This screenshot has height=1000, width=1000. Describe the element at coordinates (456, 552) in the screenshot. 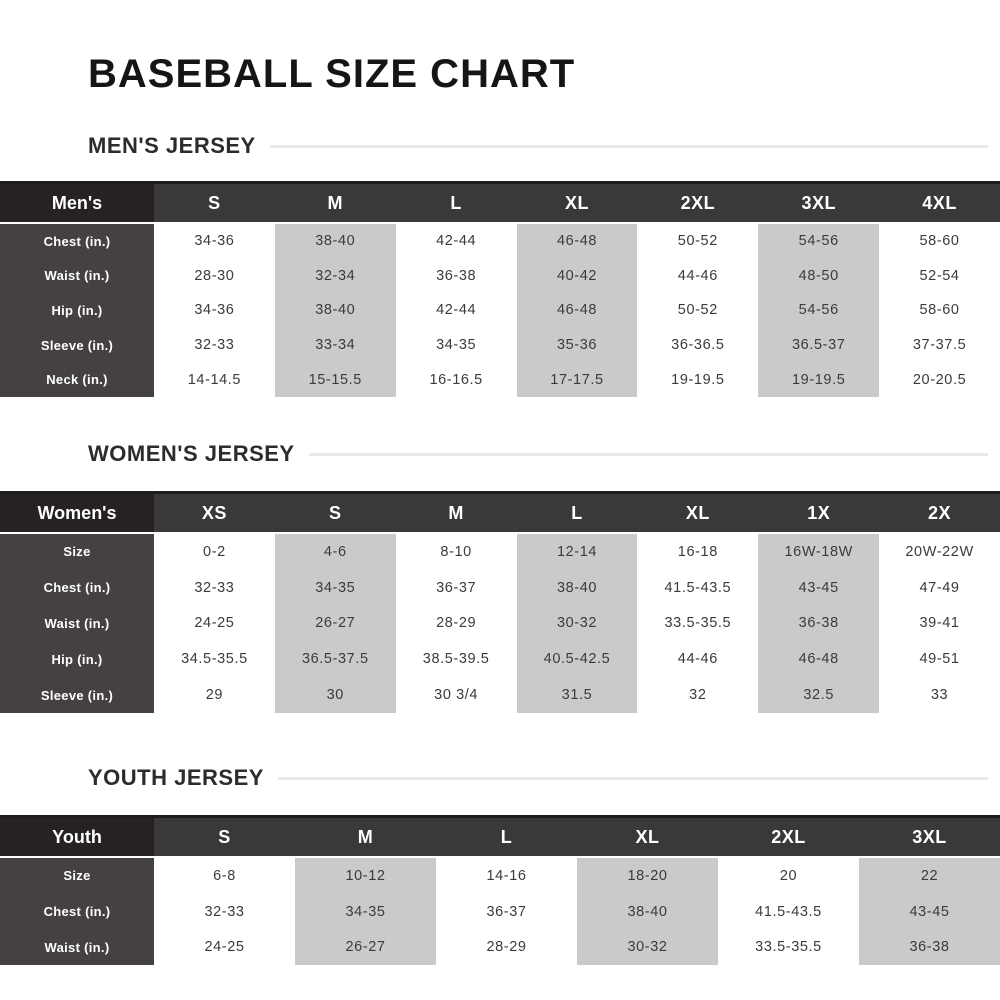

I see `womens-table-cell: 8-10` at that location.